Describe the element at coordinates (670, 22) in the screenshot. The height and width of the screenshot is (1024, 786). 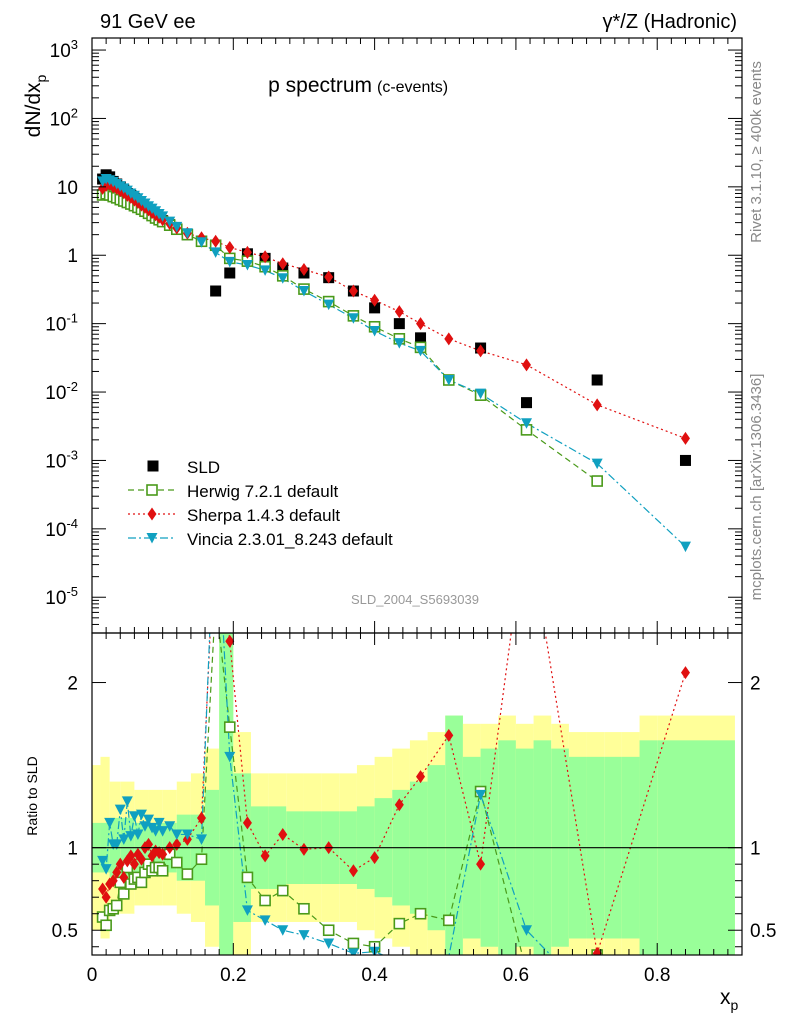
I see `header-right-label: γ*/Z (Hadronic)` at that location.